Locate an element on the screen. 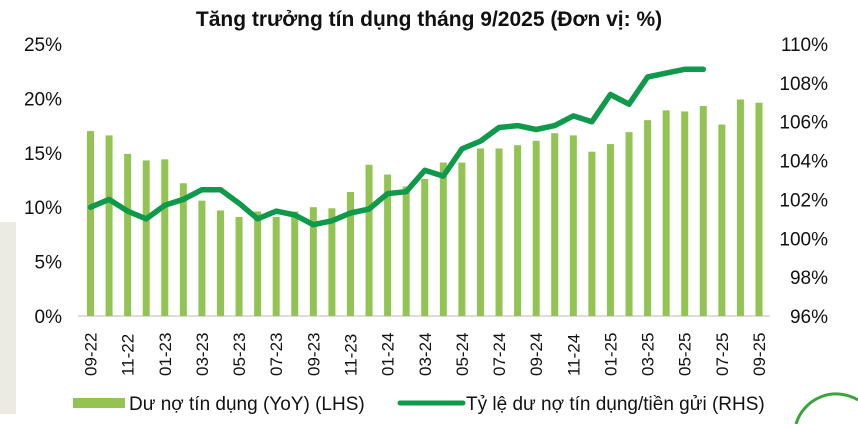 This screenshot has width=858, height=424. left-axis-tick: 15% is located at coordinates (43, 154).